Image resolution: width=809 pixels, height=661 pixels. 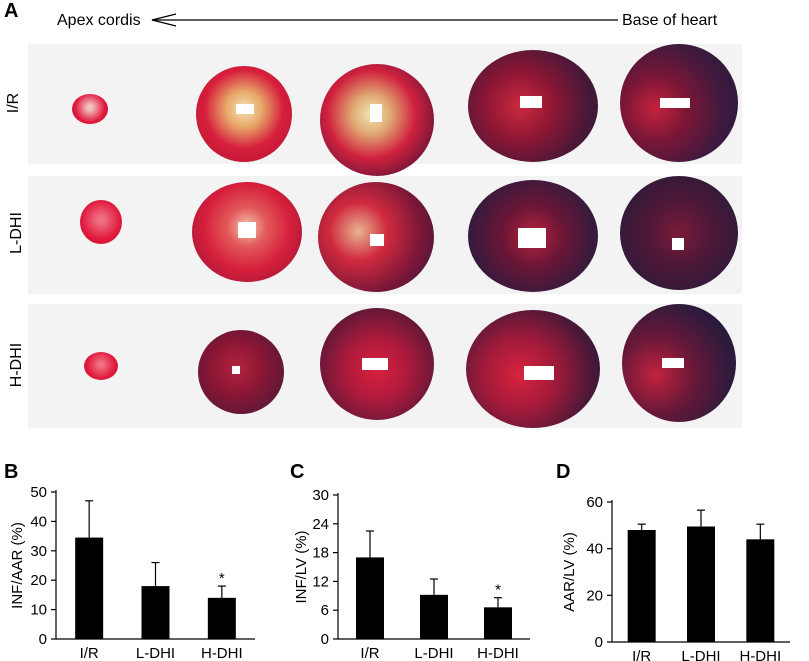 I want to click on chart-b-x-tick-label: L-DHI, so click(x=155, y=653).